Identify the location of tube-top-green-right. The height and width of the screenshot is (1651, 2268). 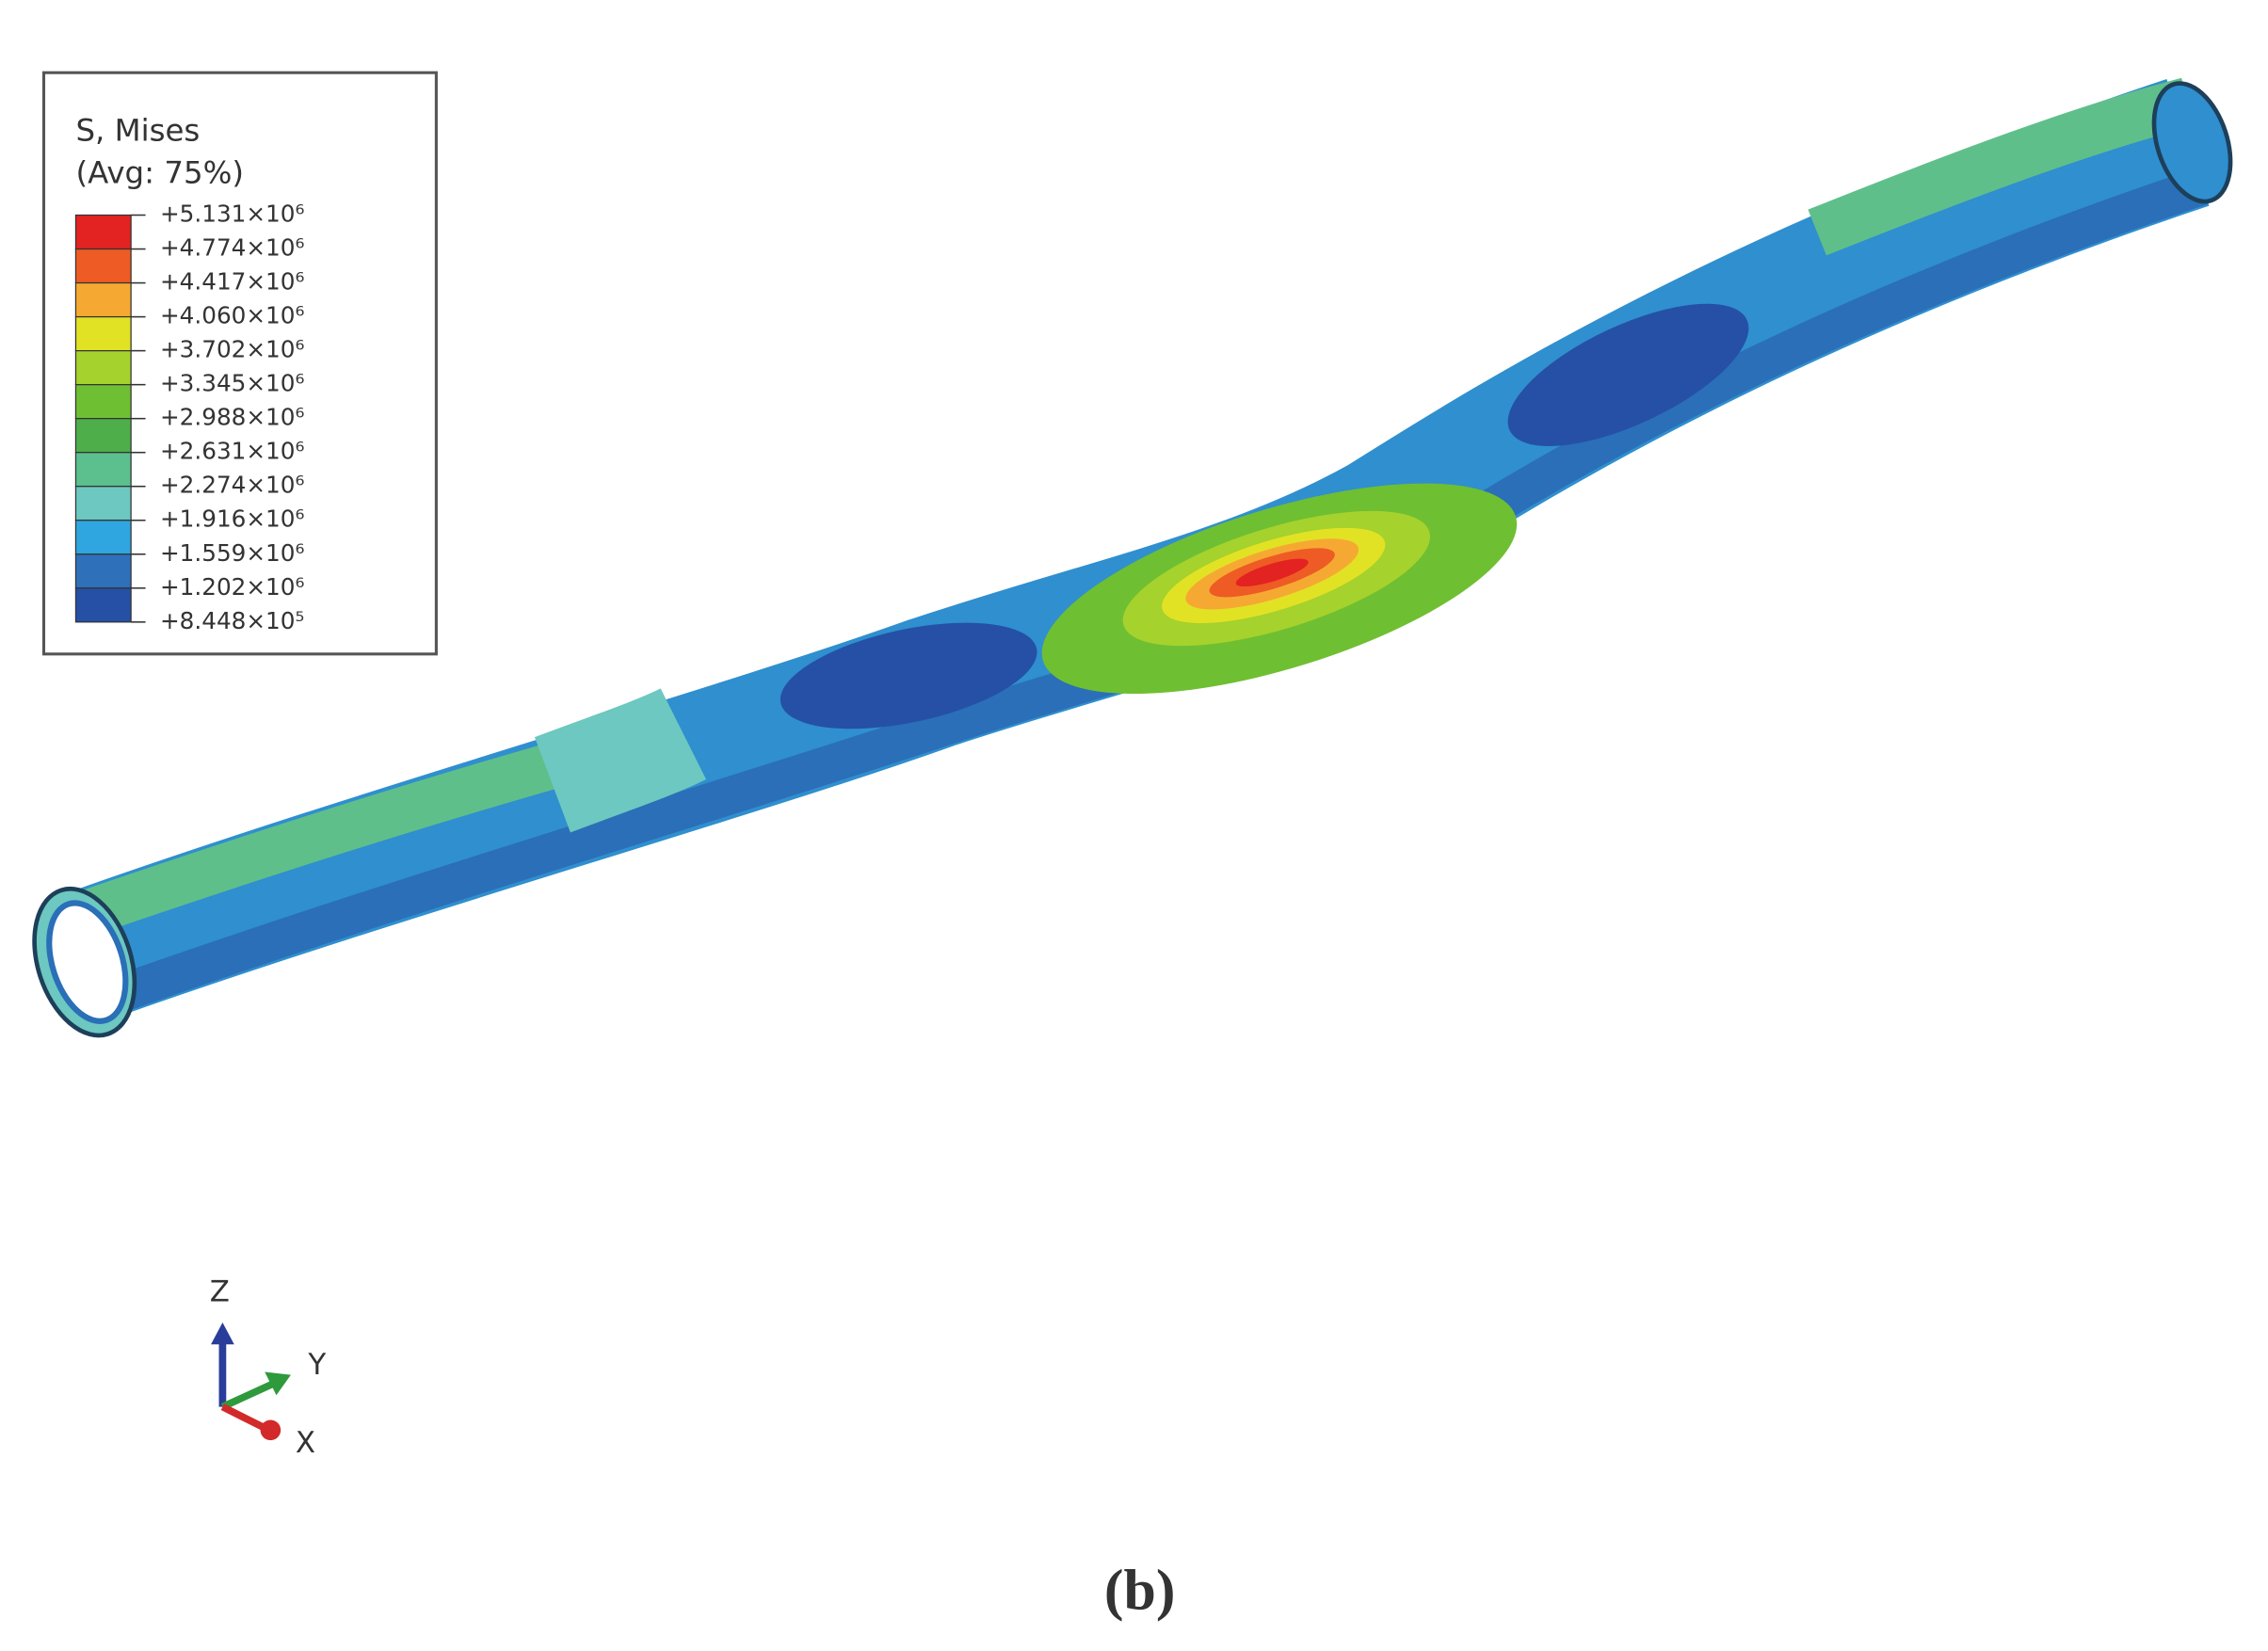
(2001, 166).